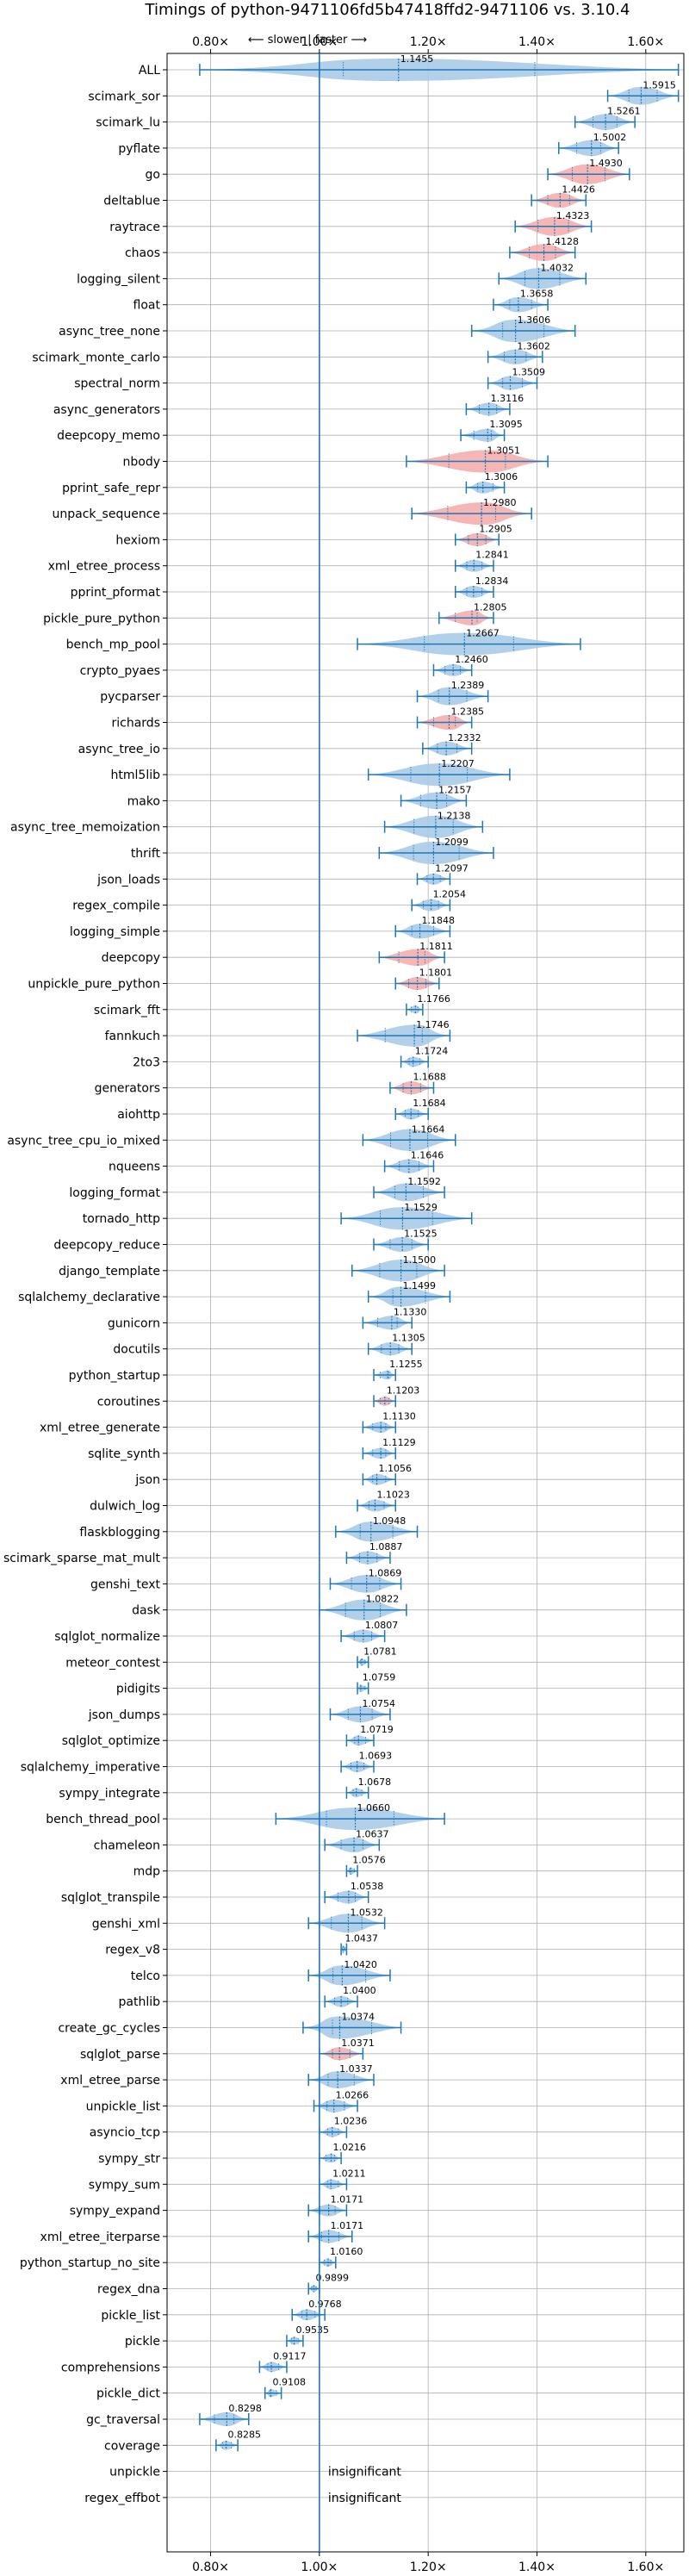 The image size is (689, 2576). I want to click on value-label: 1.0171, so click(347, 2200).